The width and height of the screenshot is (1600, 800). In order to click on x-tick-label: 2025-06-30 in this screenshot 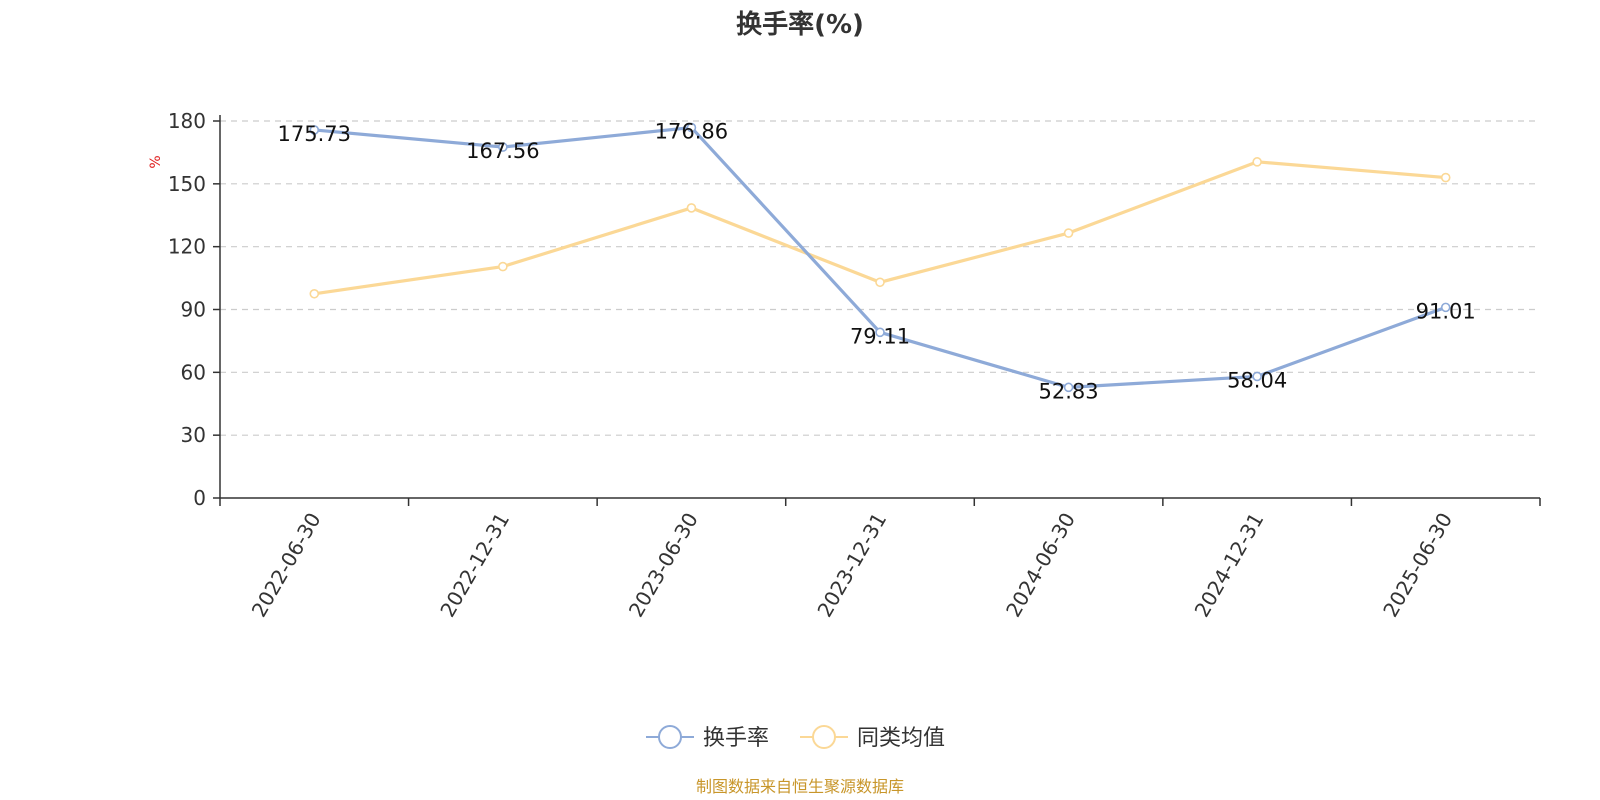, I will do `click(1417, 565)`.